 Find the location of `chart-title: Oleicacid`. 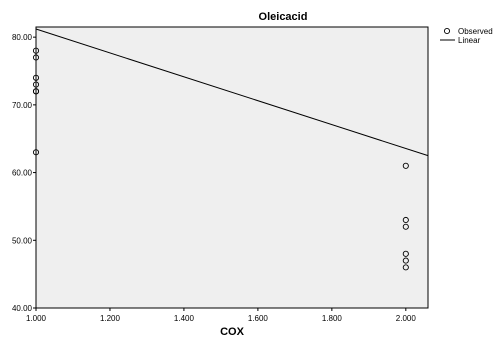

chart-title: Oleicacid is located at coordinates (283, 17).